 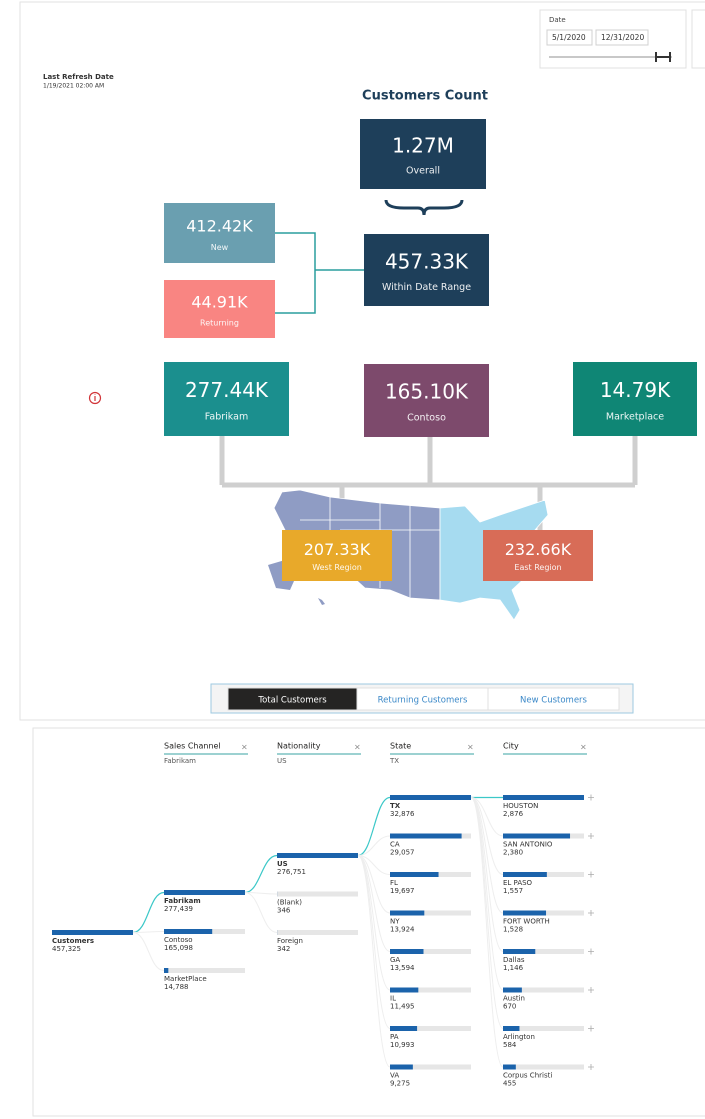 I want to click on item-name: Foreign, so click(x=290, y=941).